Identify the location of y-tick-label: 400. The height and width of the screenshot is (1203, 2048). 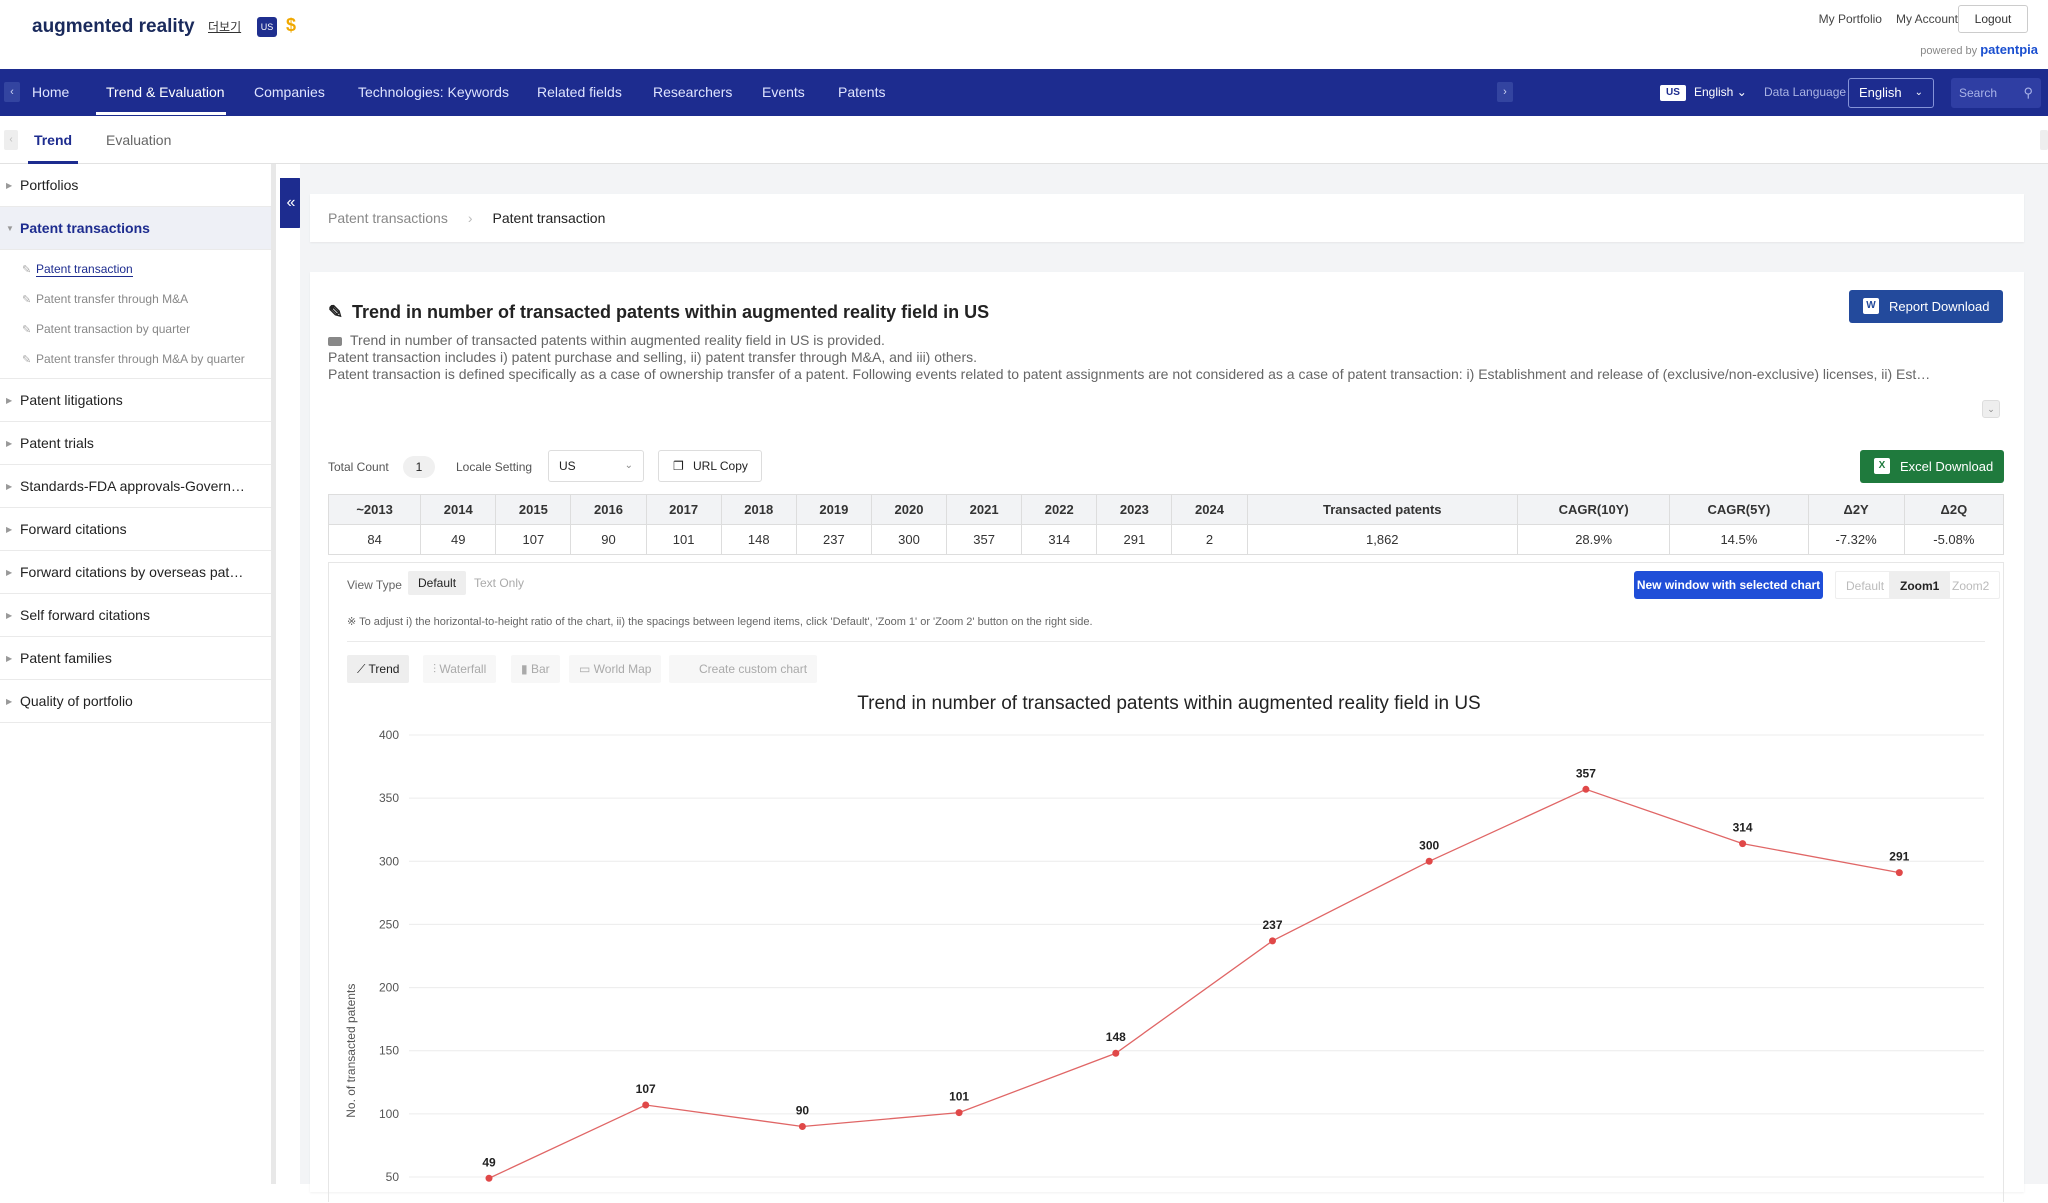
(389, 735).